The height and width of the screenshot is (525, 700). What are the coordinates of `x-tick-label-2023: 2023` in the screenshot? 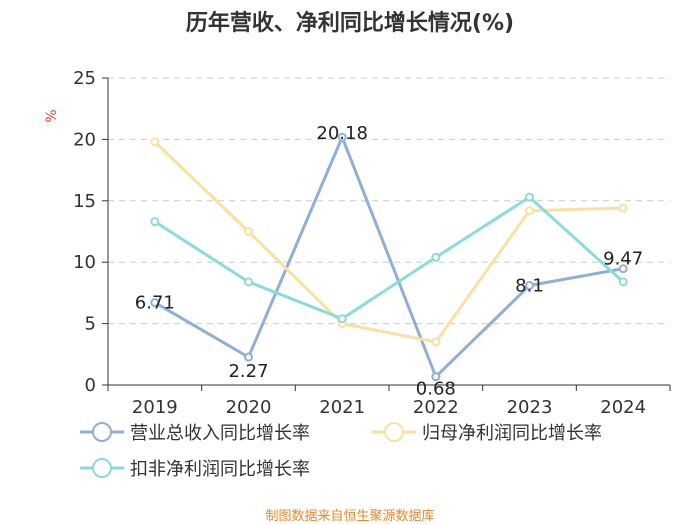 It's located at (530, 407).